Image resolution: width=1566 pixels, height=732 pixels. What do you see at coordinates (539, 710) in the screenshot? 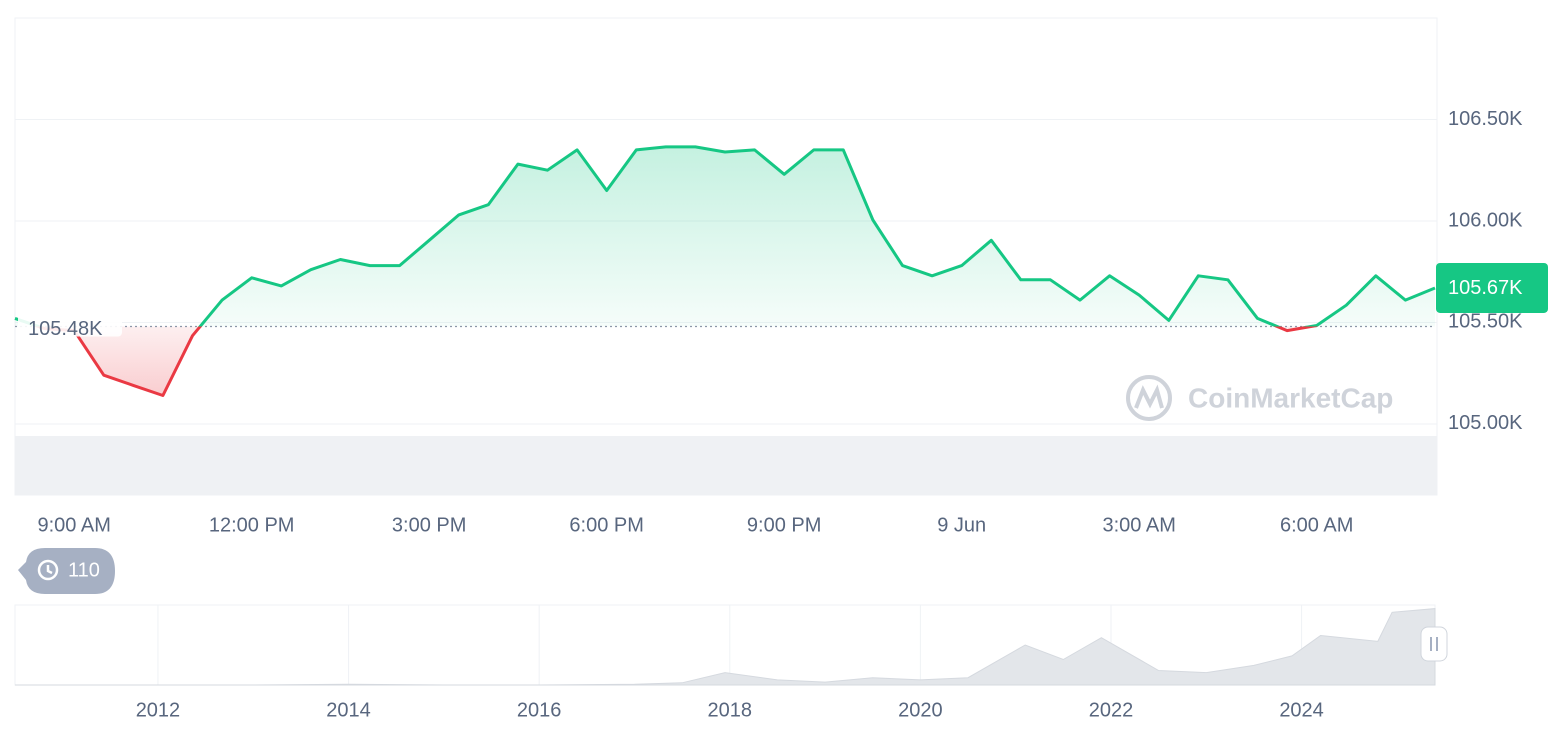
I see `x-tick-label: 2016` at bounding box center [539, 710].